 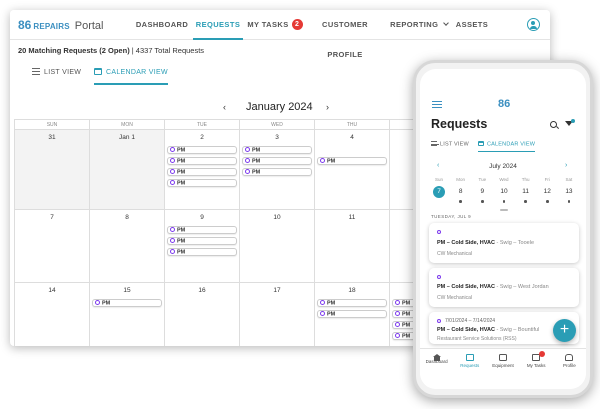 I want to click on week-day: Fri 12, so click(x=547, y=192).